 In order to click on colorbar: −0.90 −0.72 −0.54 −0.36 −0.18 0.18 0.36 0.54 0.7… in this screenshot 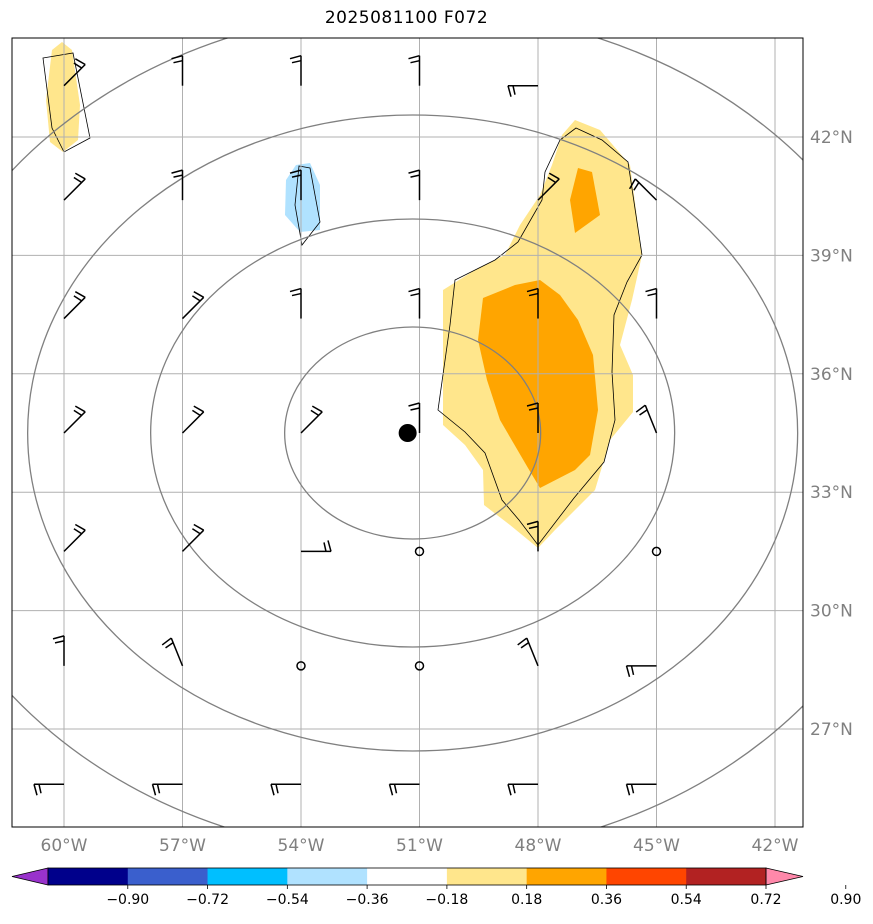, I will do `click(436, 887)`.